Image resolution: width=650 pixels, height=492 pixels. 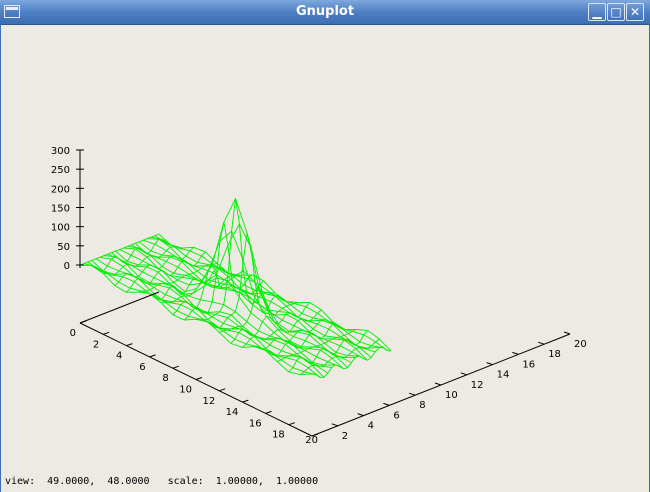 What do you see at coordinates (345, 436) in the screenshot?
I see `y-tick-label-2: 2` at bounding box center [345, 436].